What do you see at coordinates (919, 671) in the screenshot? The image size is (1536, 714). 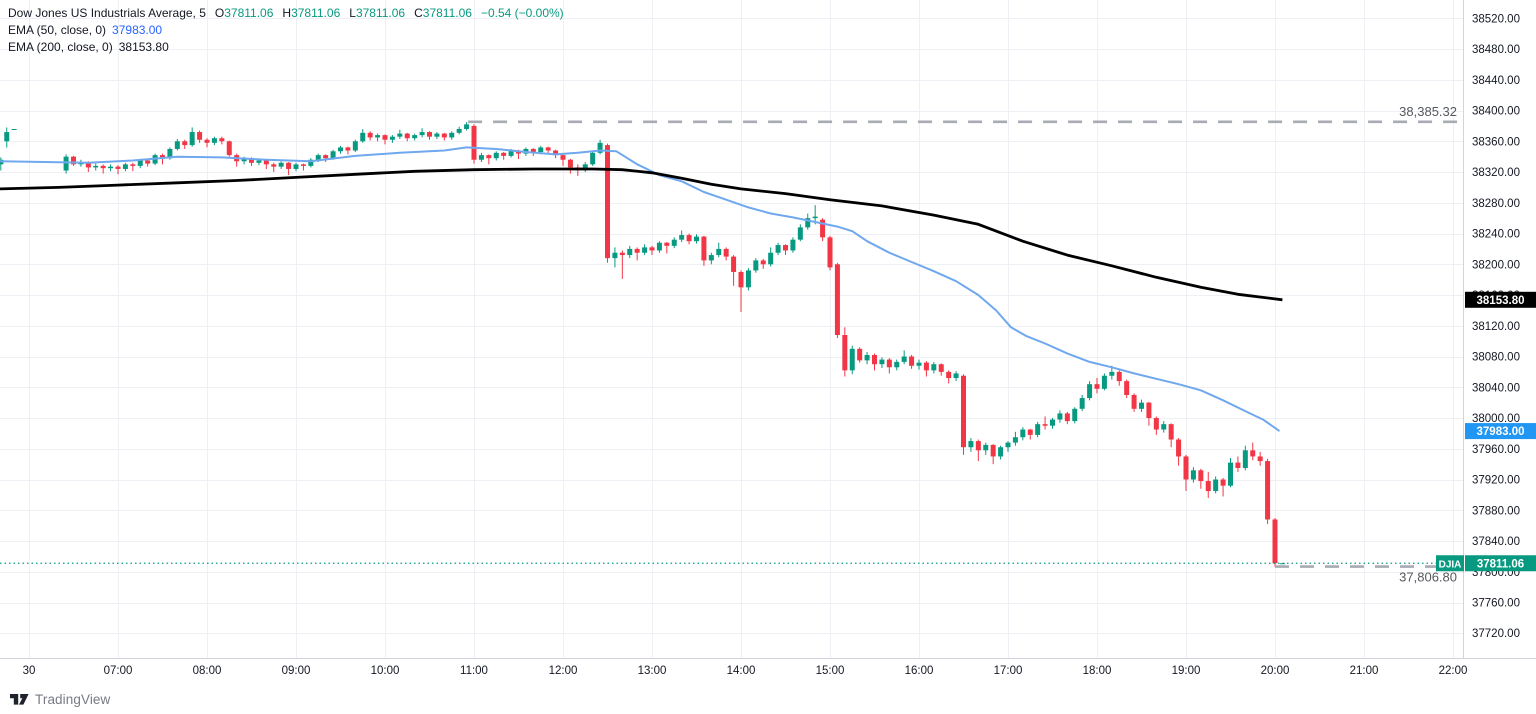 I see `time-tick-label: 16:00` at bounding box center [919, 671].